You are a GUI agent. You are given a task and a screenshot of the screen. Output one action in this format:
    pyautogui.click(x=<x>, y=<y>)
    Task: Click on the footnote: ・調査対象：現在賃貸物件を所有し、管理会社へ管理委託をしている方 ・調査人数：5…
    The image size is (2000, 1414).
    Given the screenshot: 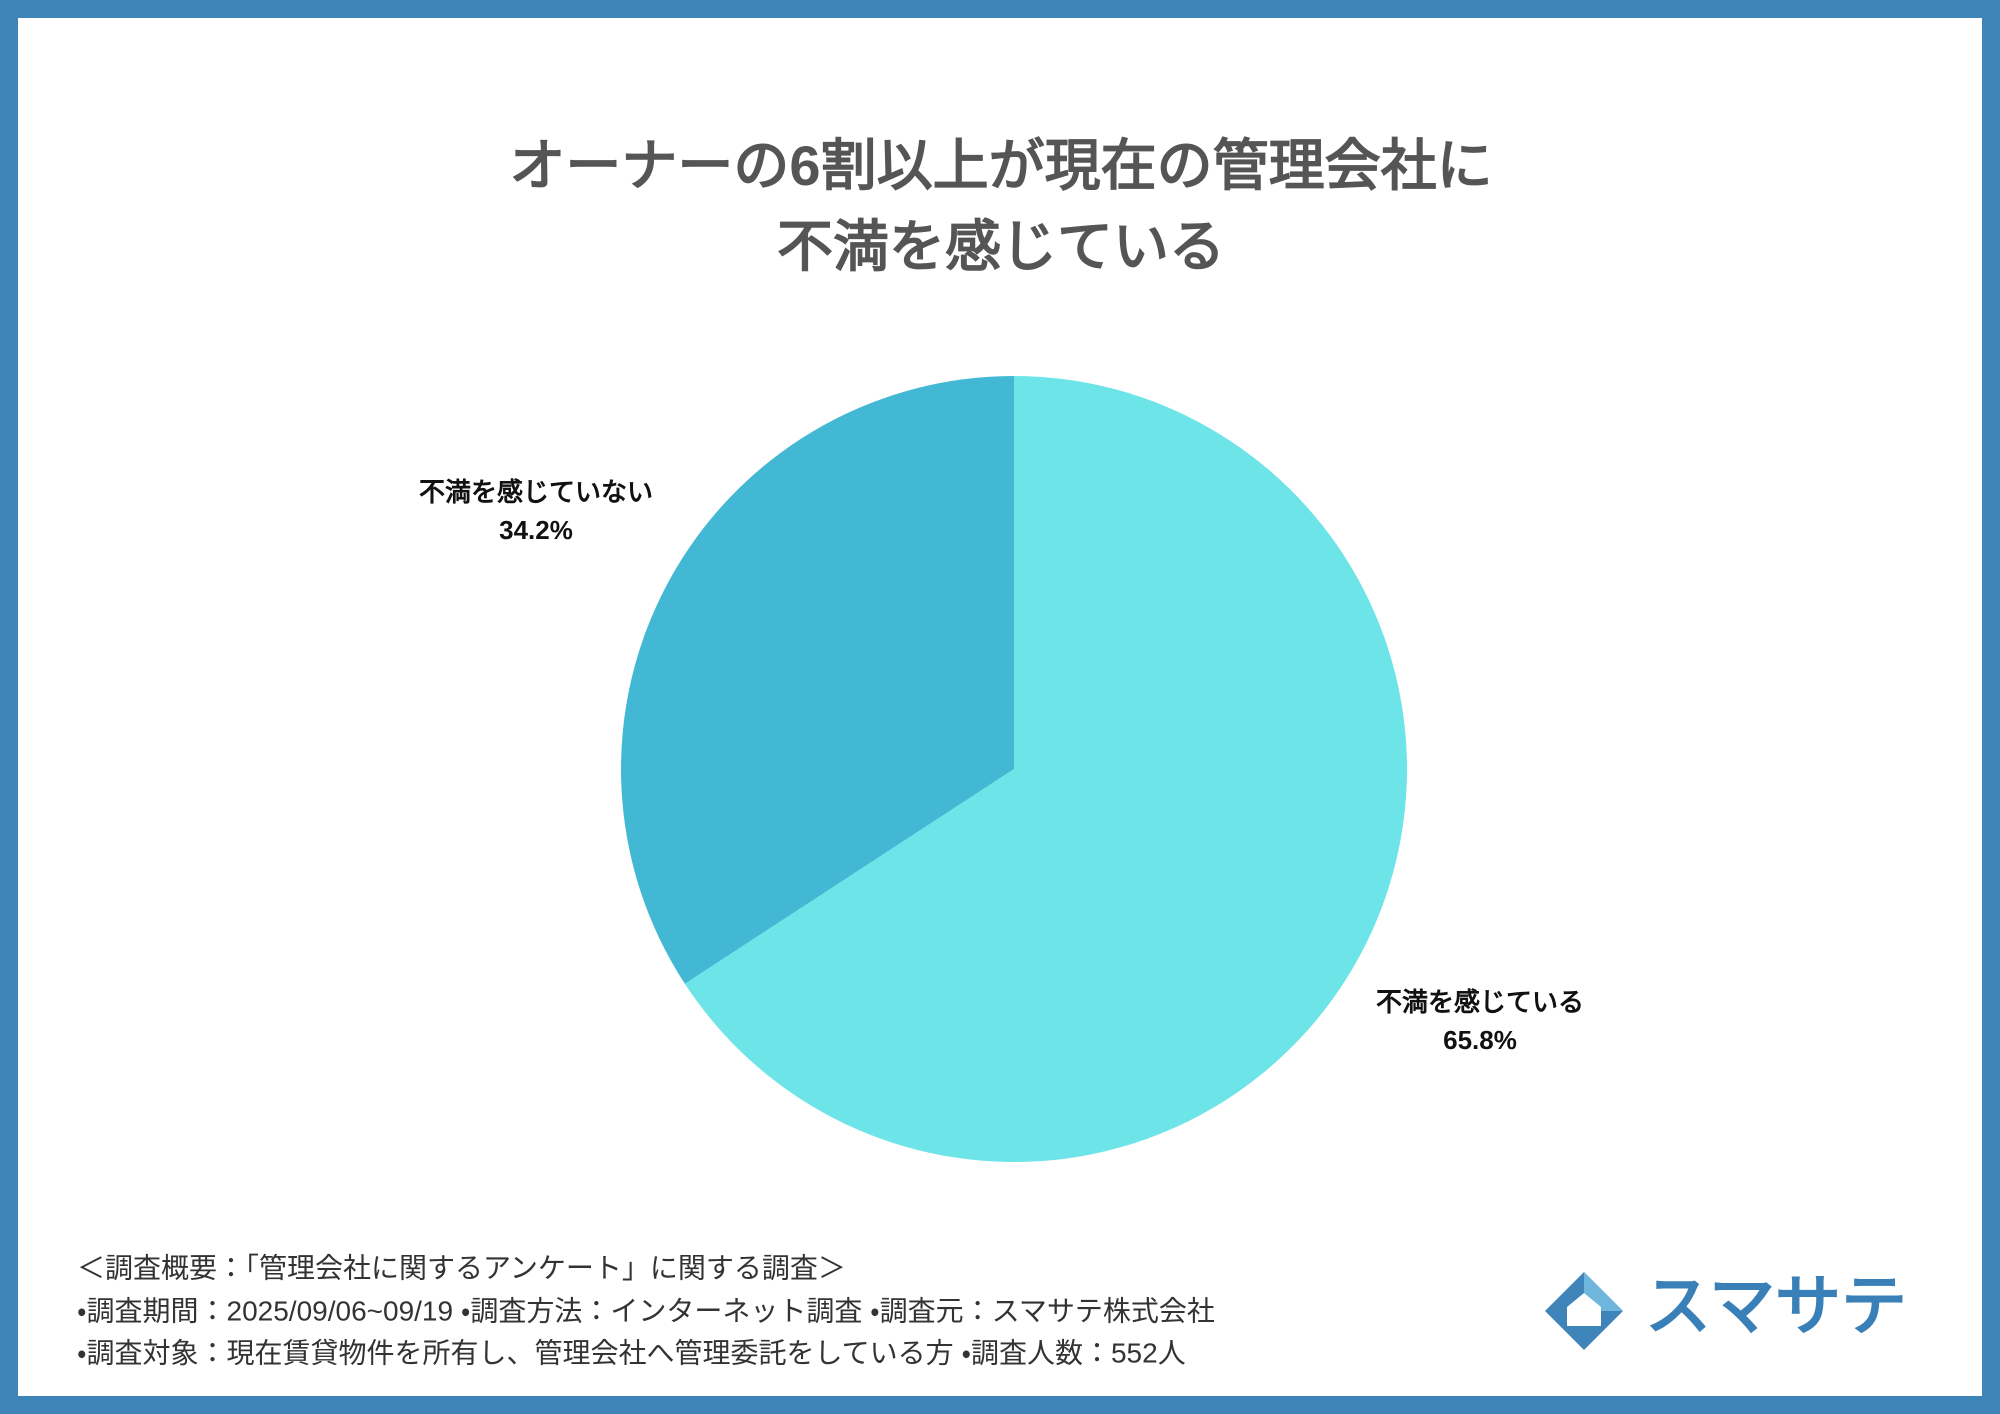 What is the action you would take?
    pyautogui.click(x=631, y=1352)
    